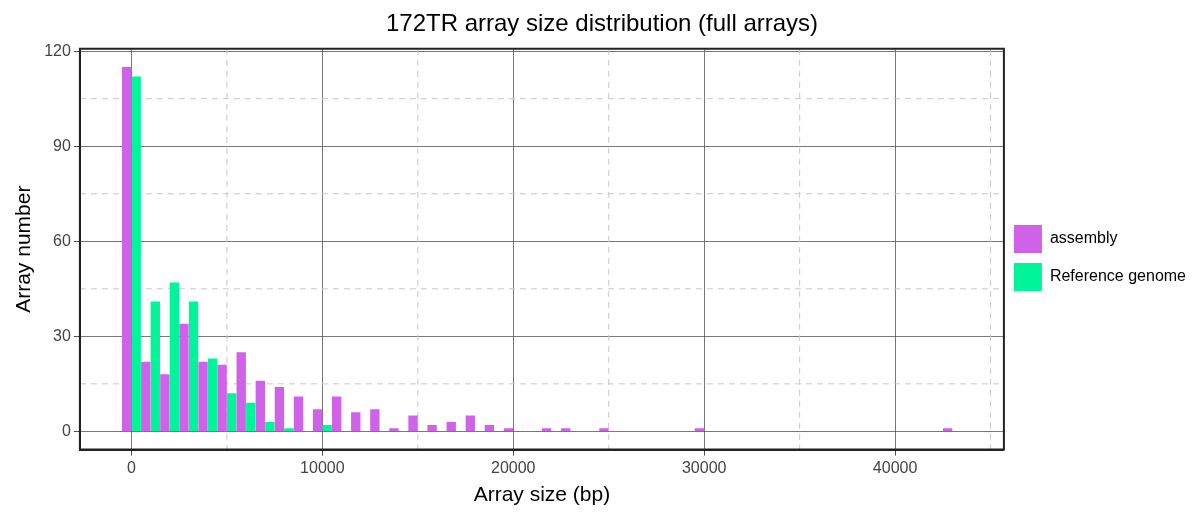 This screenshot has height=512, width=1200. What do you see at coordinates (1083, 238) in the screenshot?
I see `legend-label: assembly` at bounding box center [1083, 238].